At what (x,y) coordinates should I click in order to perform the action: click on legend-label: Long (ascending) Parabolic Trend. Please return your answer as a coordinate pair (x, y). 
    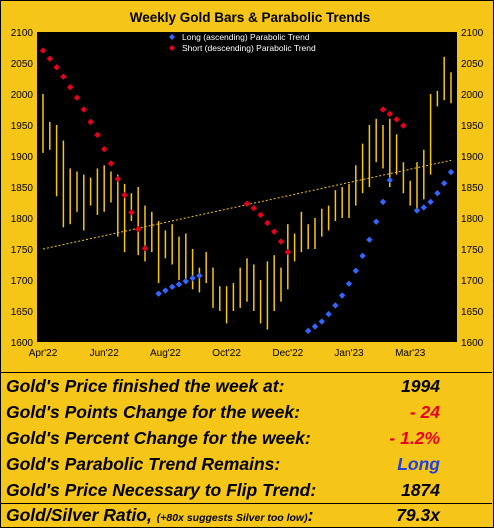
    Looking at the image, I should click on (246, 37).